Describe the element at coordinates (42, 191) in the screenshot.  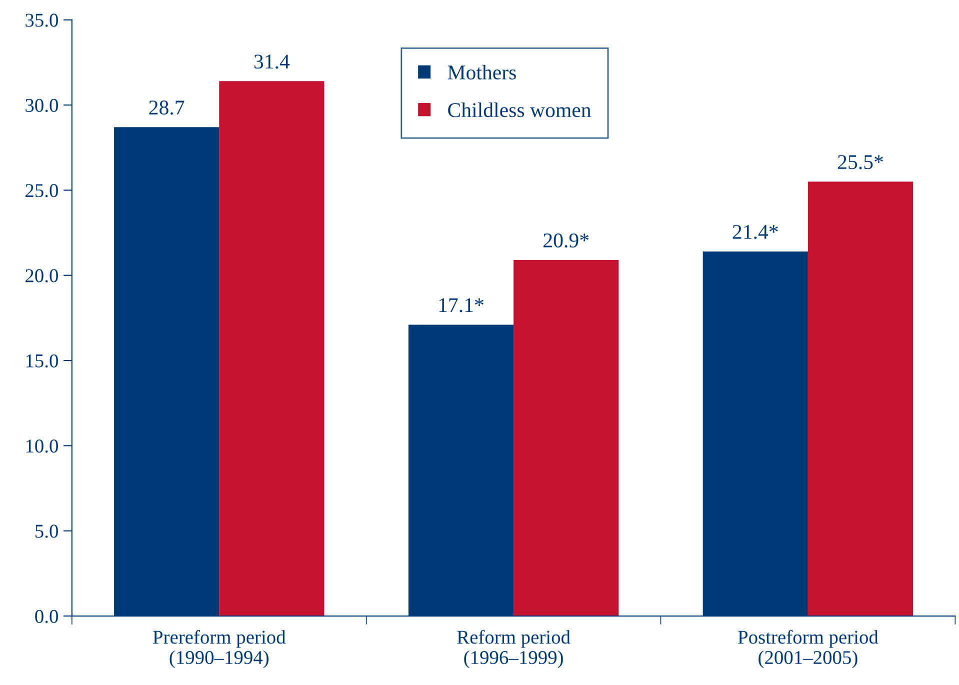
I see `y-tick-label: 25.0` at that location.